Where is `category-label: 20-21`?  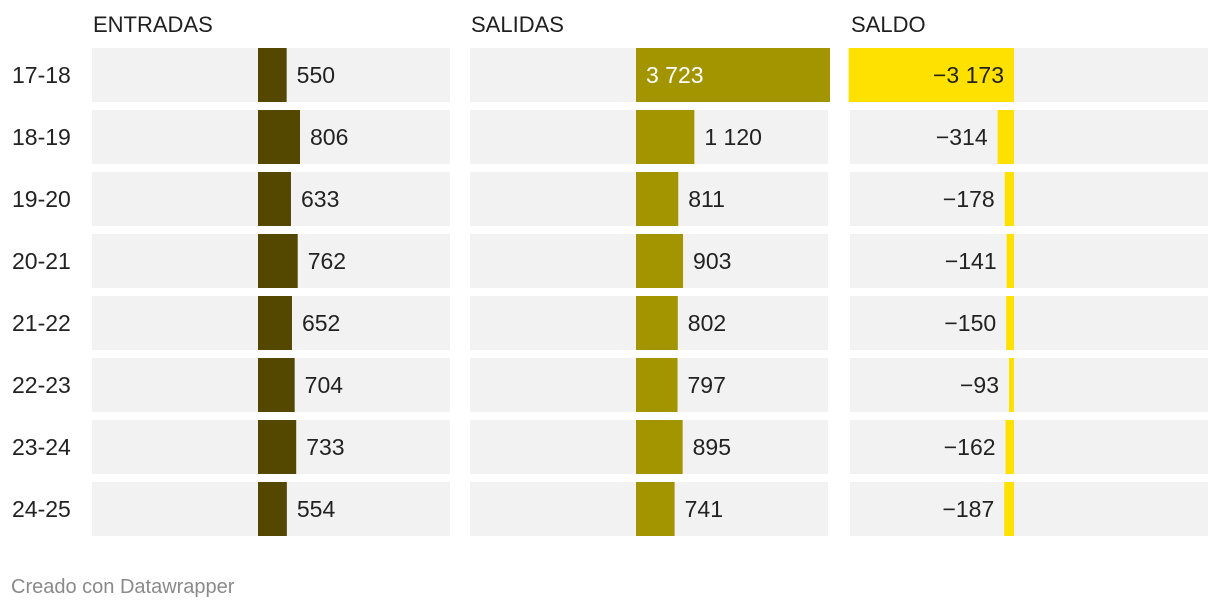
category-label: 20-21 is located at coordinates (41, 261).